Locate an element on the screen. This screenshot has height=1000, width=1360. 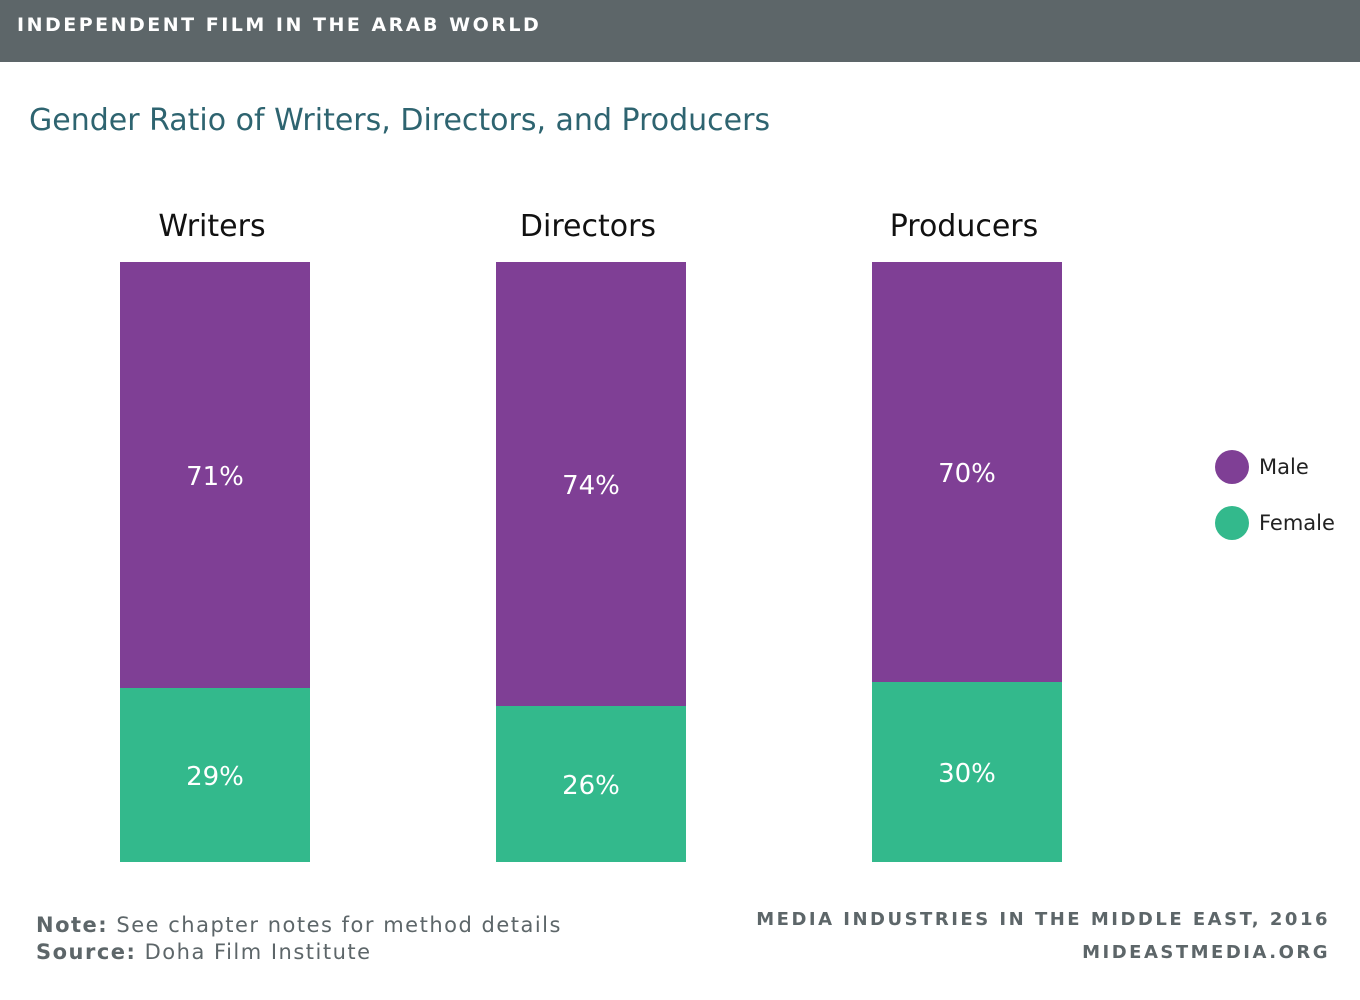
data-label-writers-female: 29% is located at coordinates (215, 777).